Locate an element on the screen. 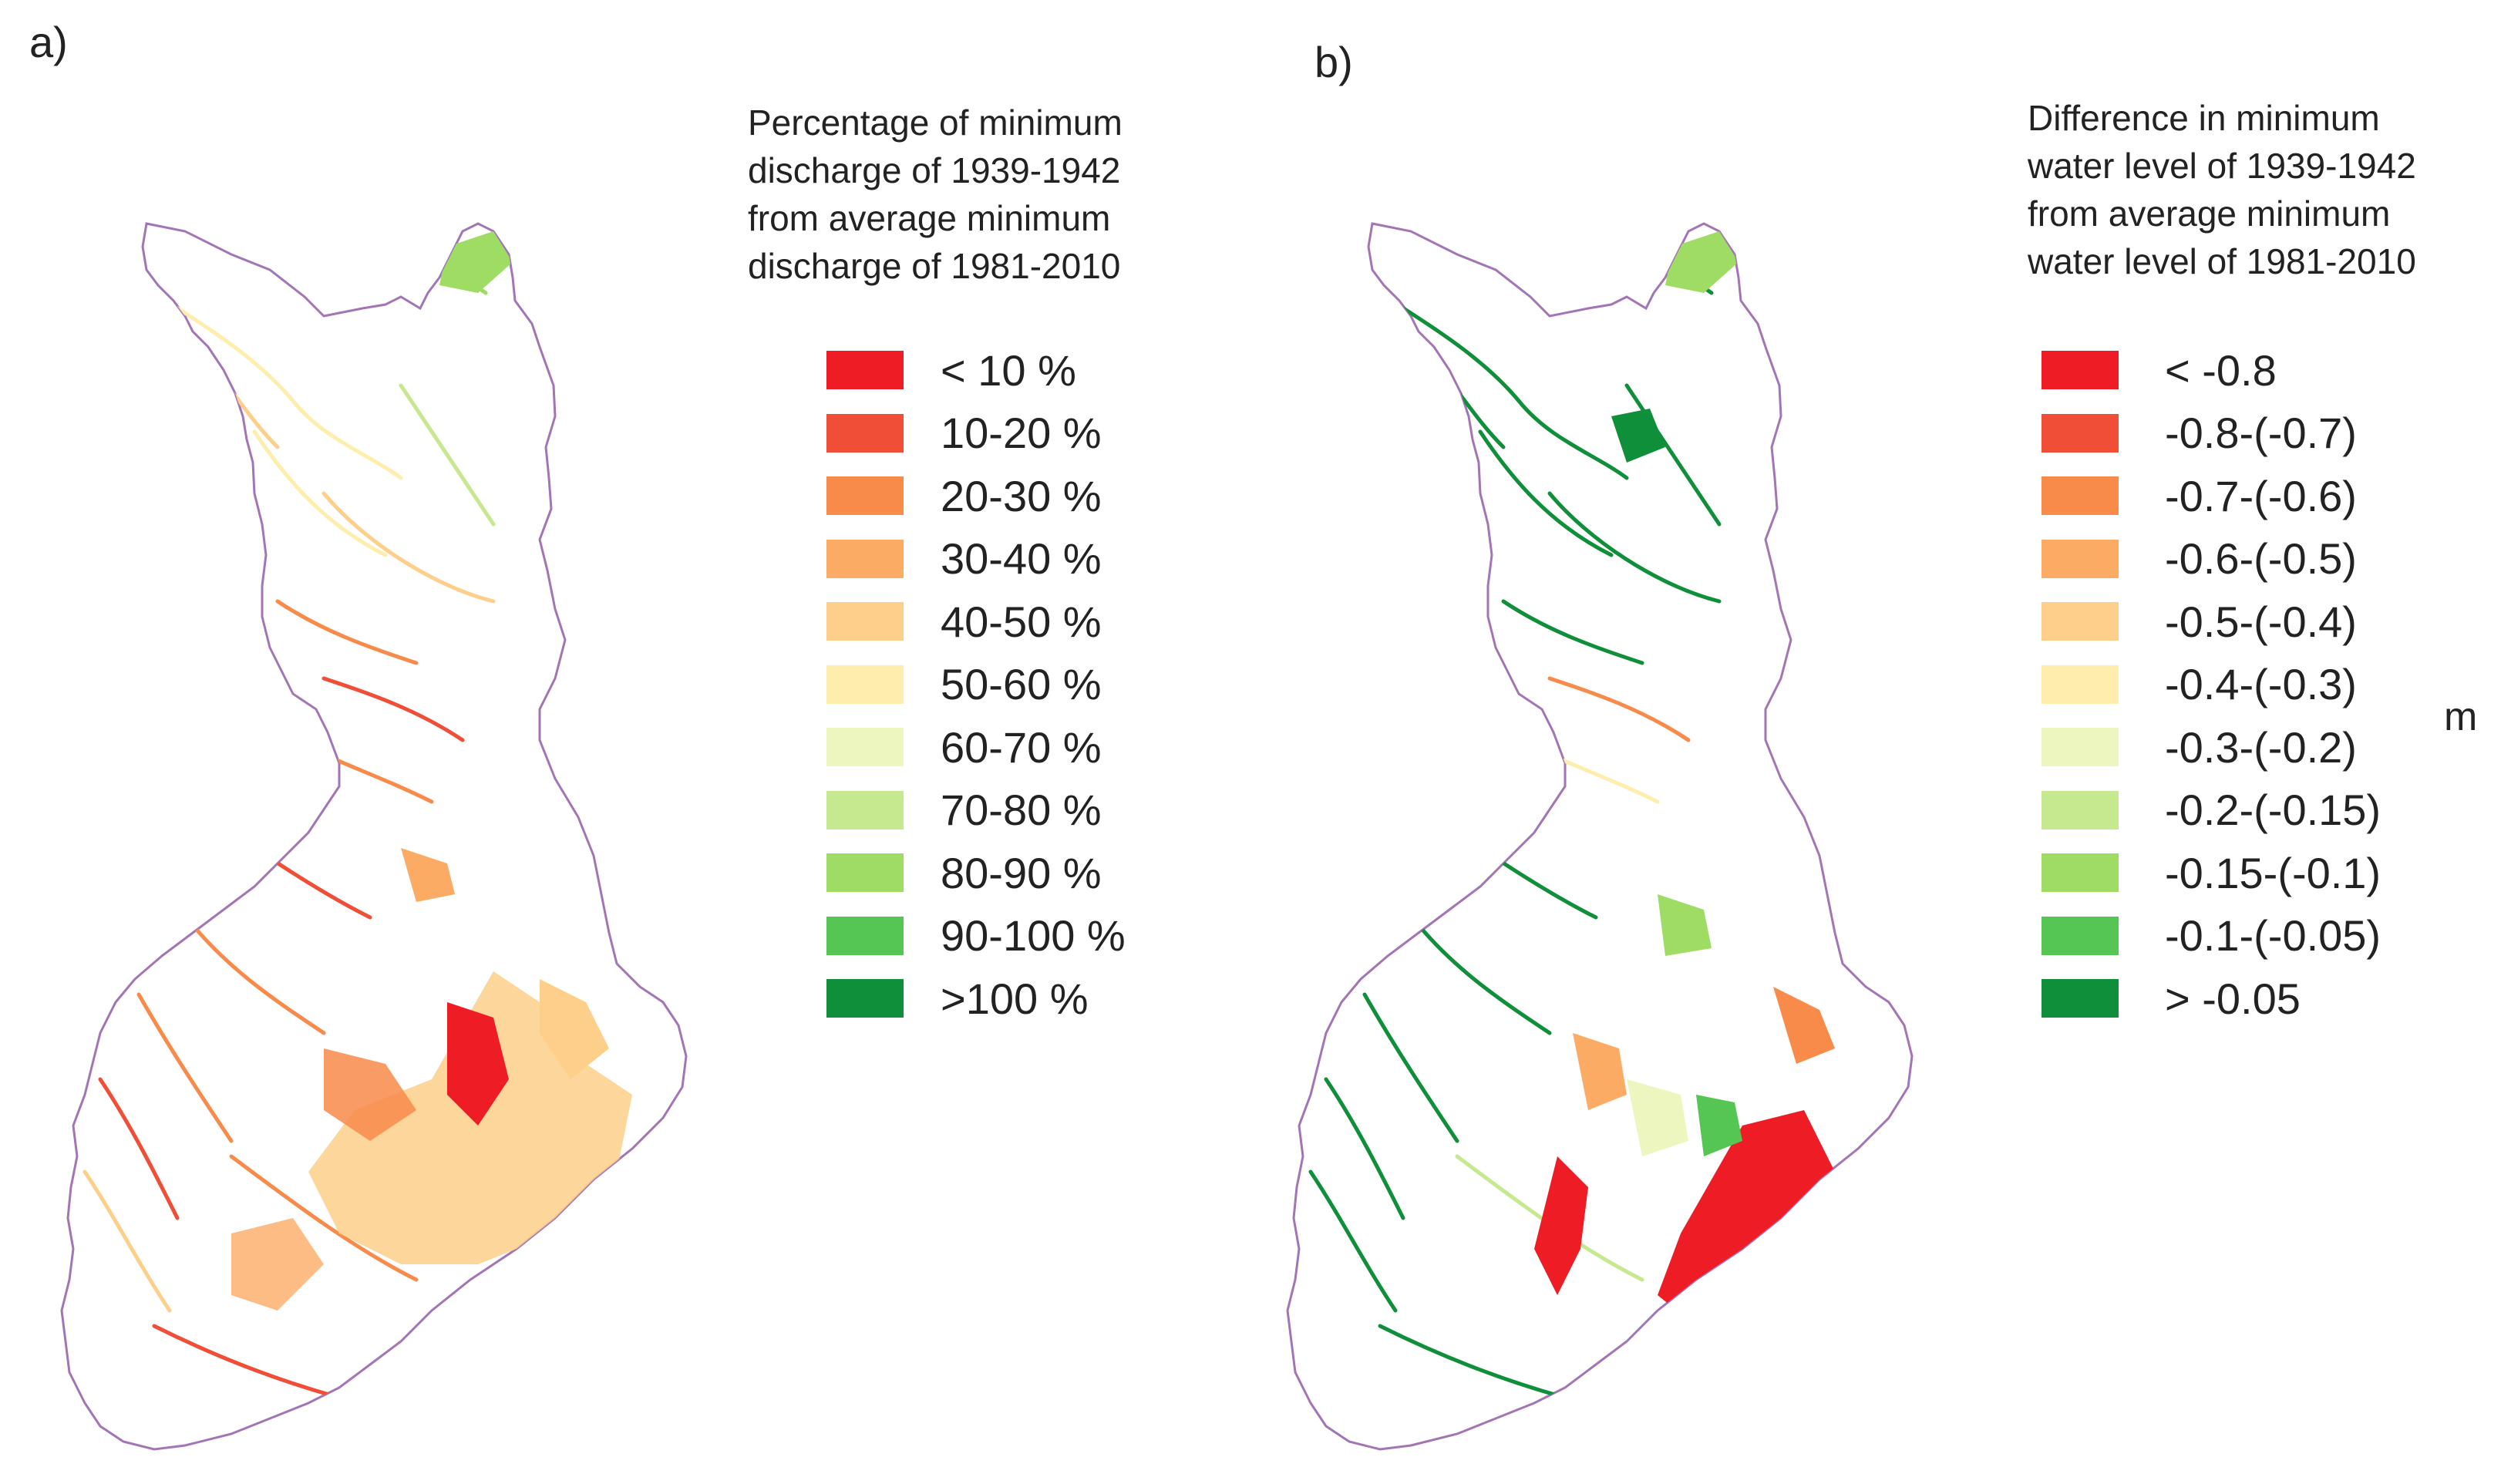 This screenshot has width=2501, height=1484. legend-item: 40-50 % is located at coordinates (964, 621).